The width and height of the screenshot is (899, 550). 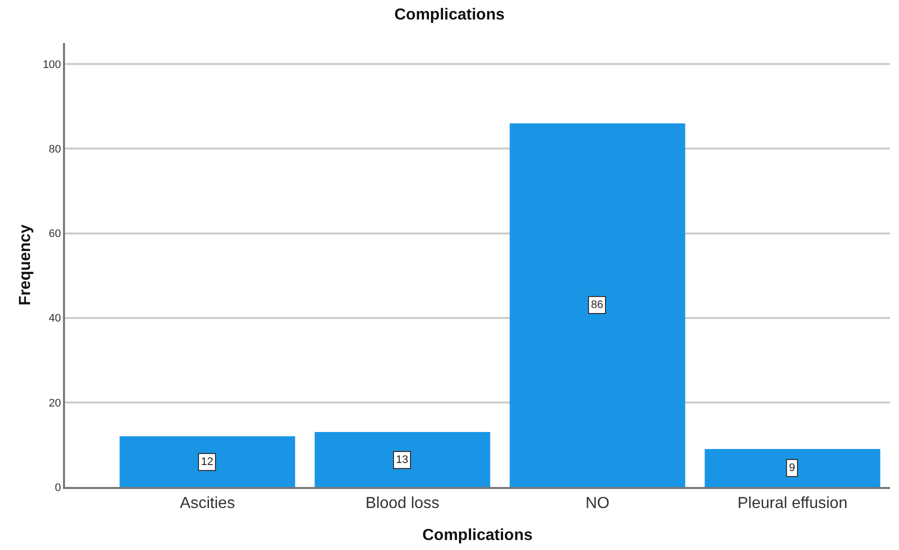 I want to click on data-label: 9, so click(x=792, y=468).